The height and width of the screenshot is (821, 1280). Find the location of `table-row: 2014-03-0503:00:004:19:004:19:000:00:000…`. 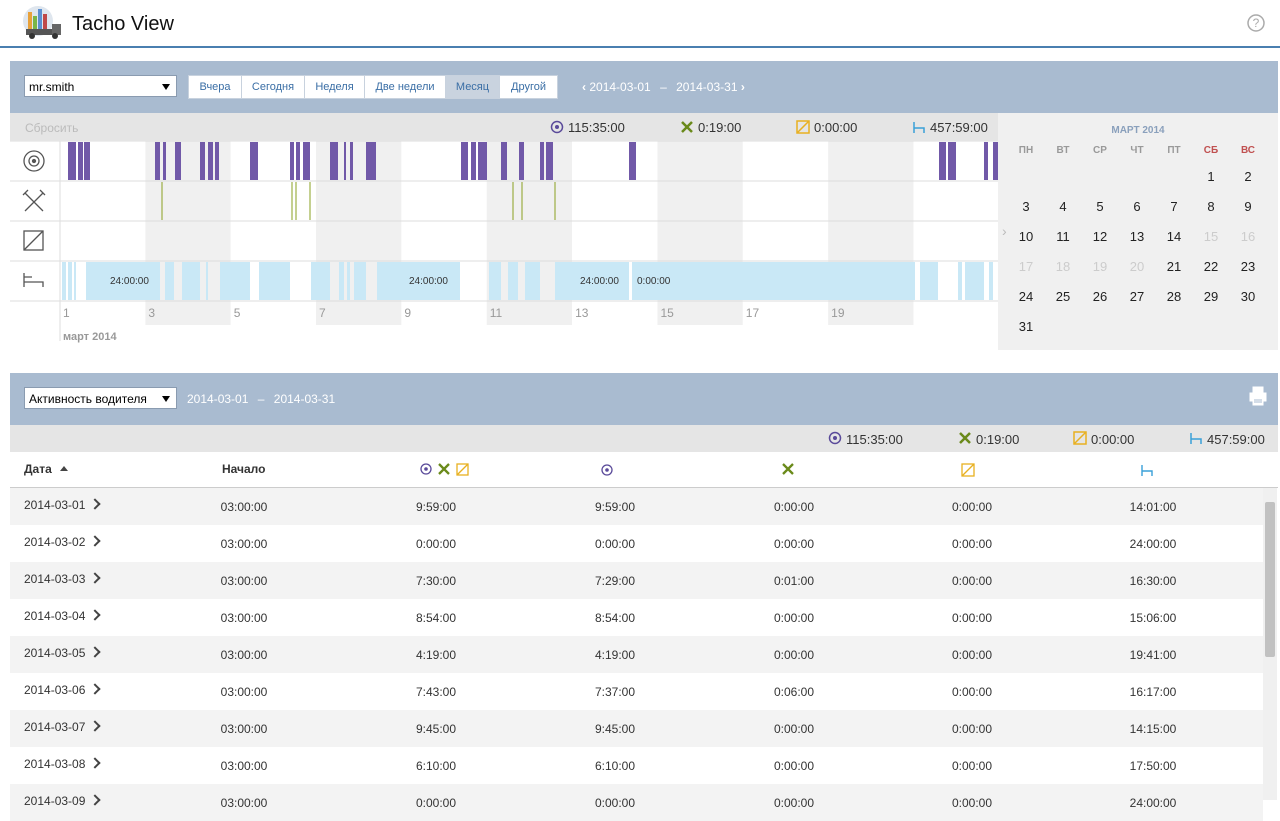

table-row: 2014-03-0503:00:004:19:004:19:000:00:000… is located at coordinates (636, 654).